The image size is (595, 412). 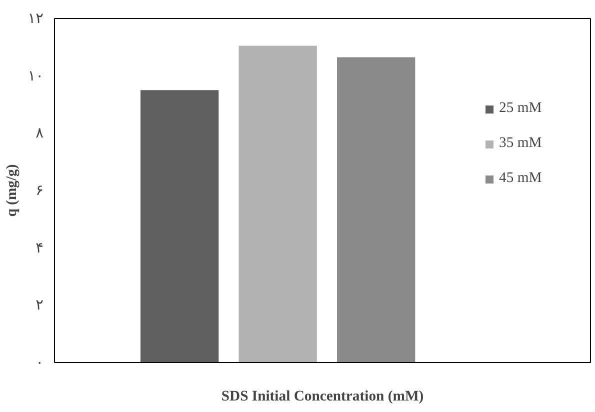 What do you see at coordinates (40, 305) in the screenshot?
I see `y-tick-label: ۲` at bounding box center [40, 305].